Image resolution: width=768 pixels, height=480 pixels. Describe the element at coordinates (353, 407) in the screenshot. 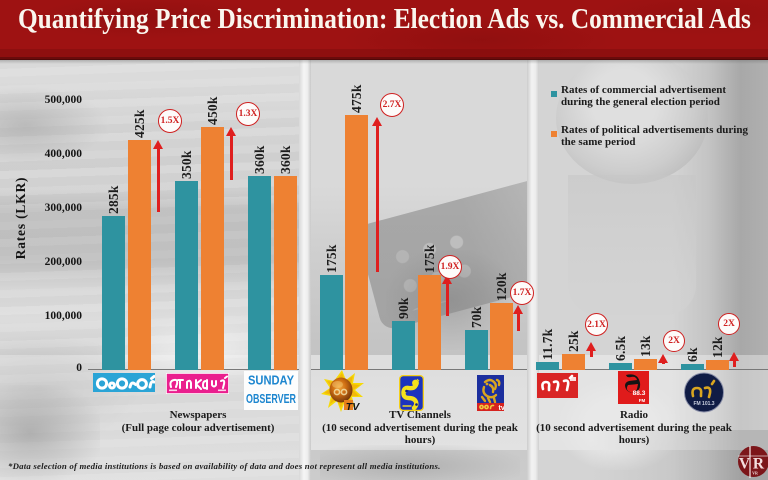

I see `svg-text: TV` at that location.